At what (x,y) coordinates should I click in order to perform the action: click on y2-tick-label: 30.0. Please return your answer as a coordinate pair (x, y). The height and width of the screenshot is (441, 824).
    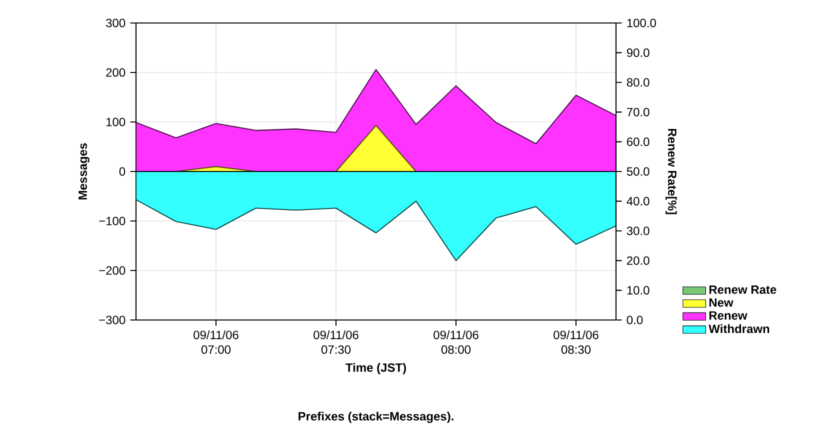
    Looking at the image, I should click on (638, 231).